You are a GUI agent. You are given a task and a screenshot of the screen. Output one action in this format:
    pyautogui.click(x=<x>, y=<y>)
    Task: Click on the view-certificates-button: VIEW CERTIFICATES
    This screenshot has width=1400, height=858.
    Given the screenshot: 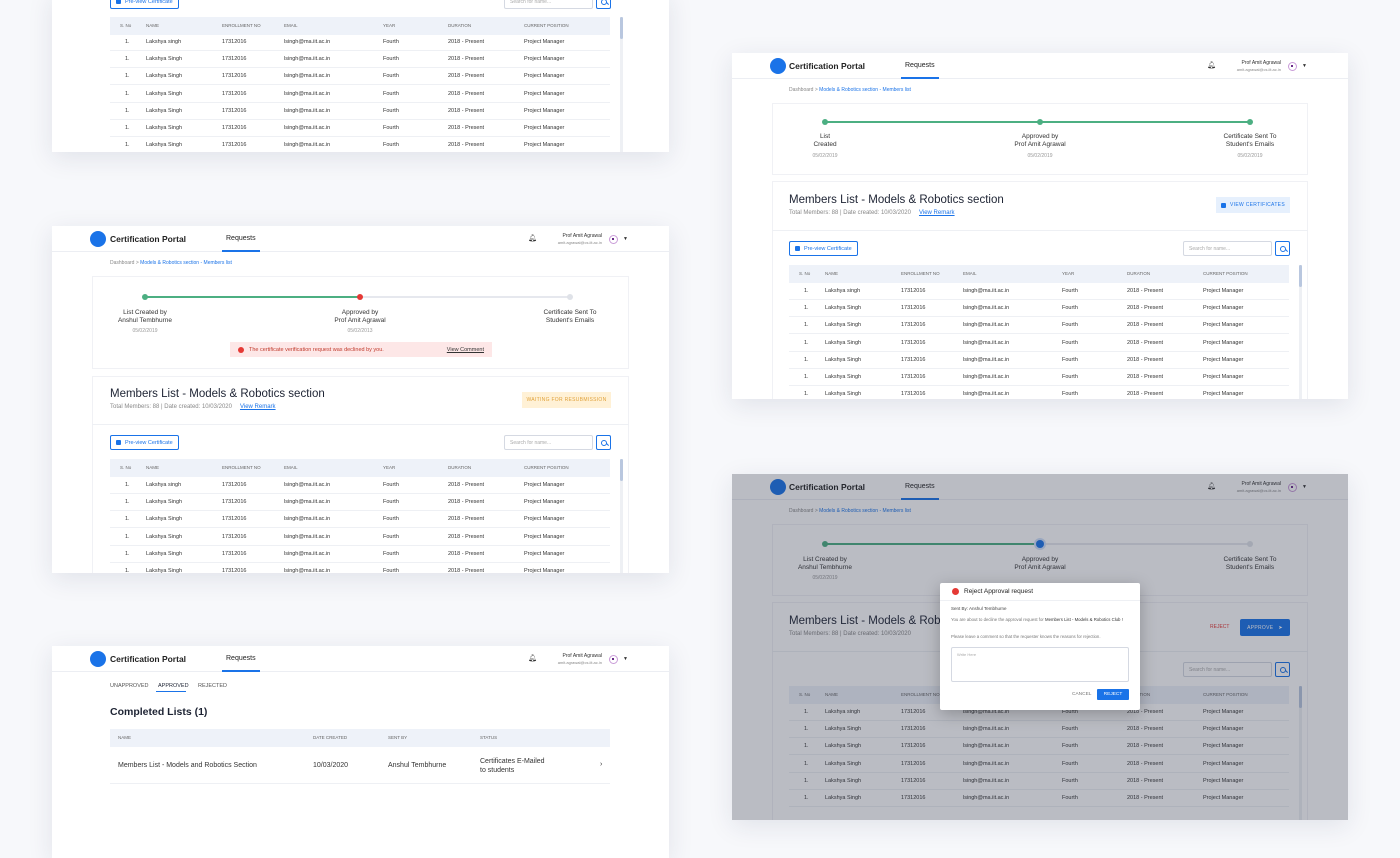 What is the action you would take?
    pyautogui.click(x=1253, y=205)
    